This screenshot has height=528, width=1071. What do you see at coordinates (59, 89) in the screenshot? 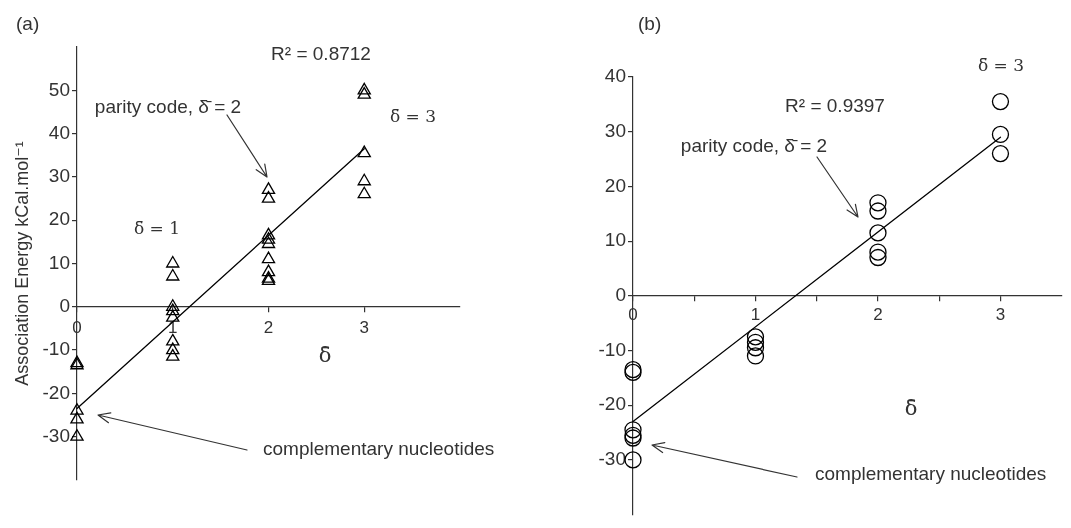
I see `y-tick-label: 50` at bounding box center [59, 89].